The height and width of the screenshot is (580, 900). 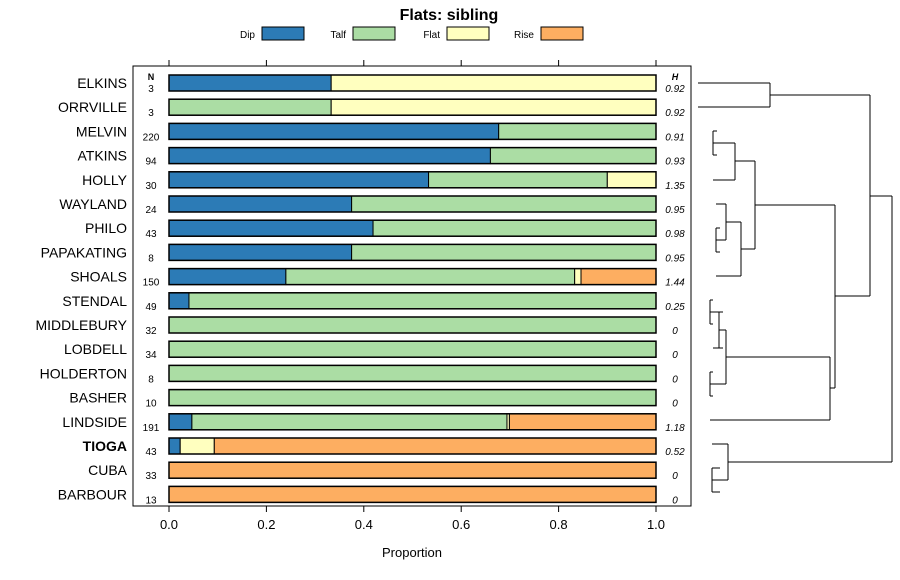 I want to click on row-h-value: 0.93, so click(x=675, y=162).